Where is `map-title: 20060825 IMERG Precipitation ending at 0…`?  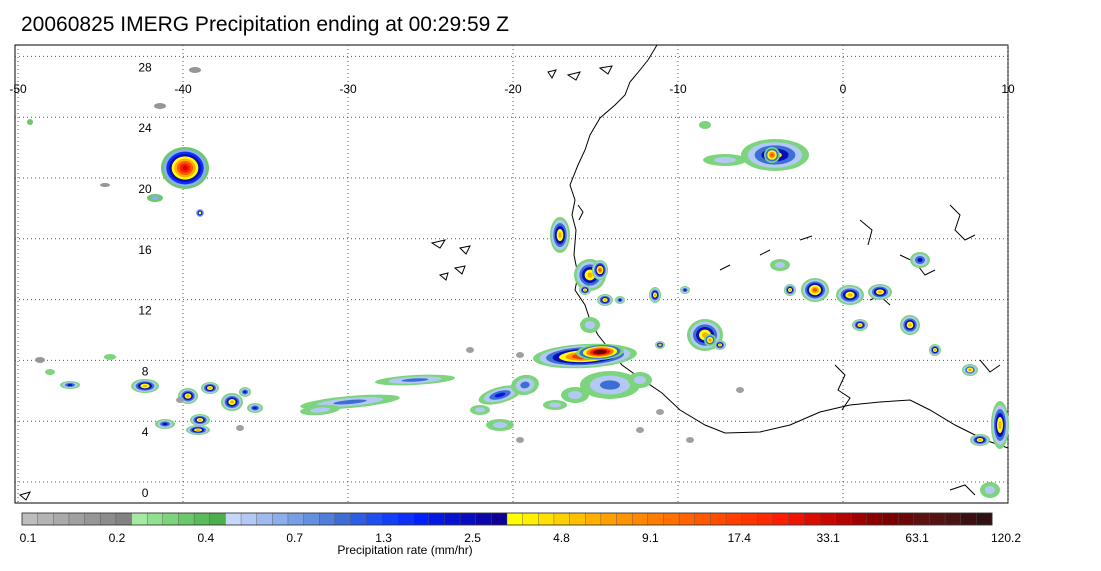 map-title: 20060825 IMERG Precipitation ending at 0… is located at coordinates (265, 24).